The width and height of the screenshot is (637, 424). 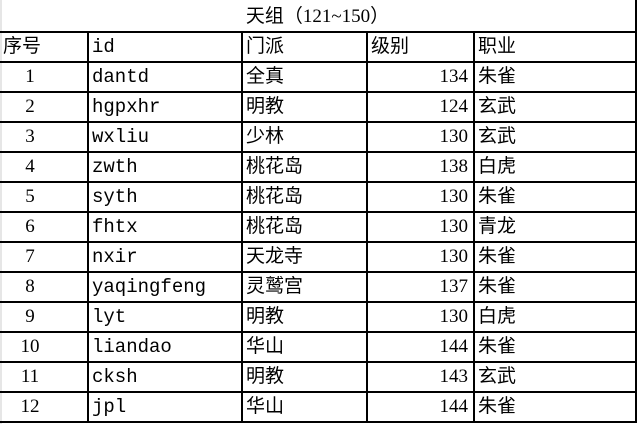 I want to click on cell-id: cksh, so click(x=164, y=377).